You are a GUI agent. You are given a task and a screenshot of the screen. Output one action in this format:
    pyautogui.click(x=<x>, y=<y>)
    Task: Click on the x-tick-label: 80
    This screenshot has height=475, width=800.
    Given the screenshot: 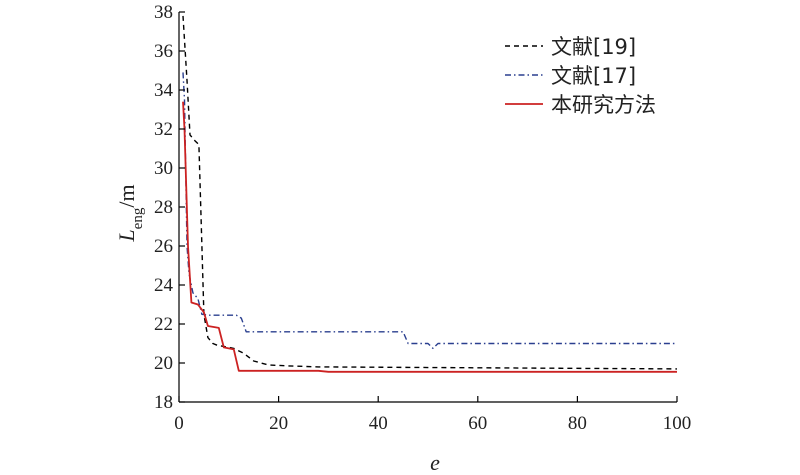 What is the action you would take?
    pyautogui.click(x=577, y=423)
    